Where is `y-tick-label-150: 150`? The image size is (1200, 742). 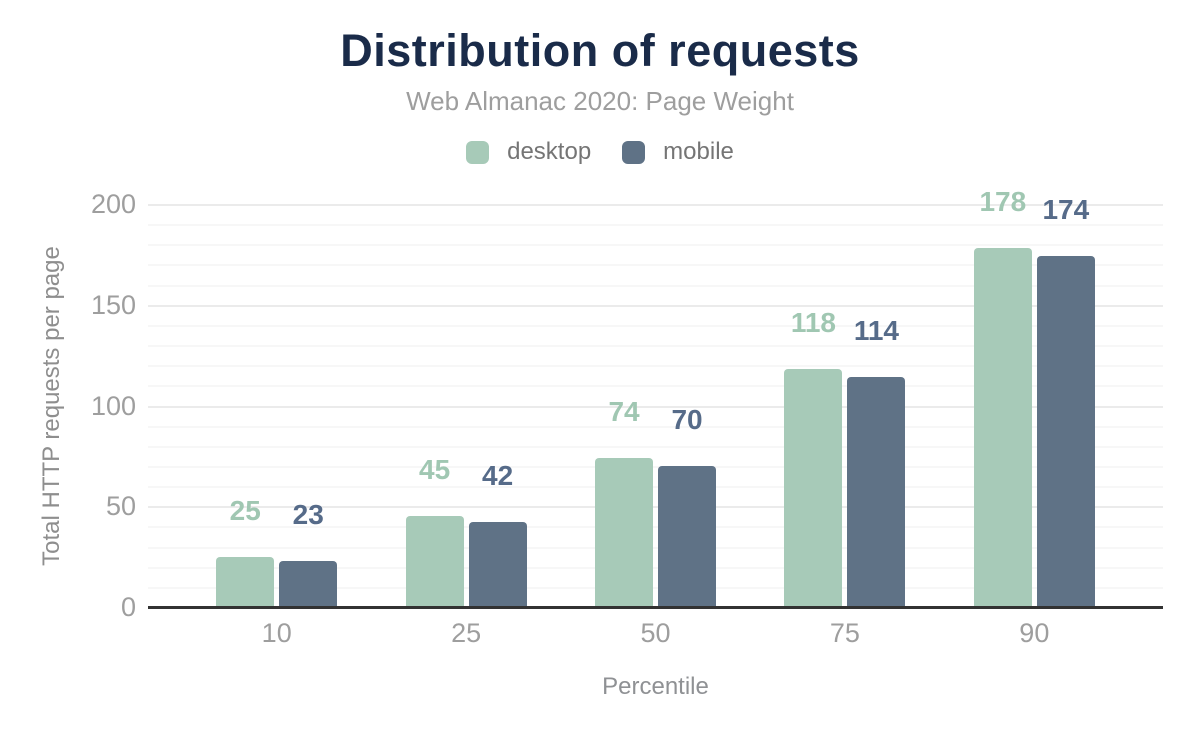
y-tick-label-150: 150 is located at coordinates (113, 305).